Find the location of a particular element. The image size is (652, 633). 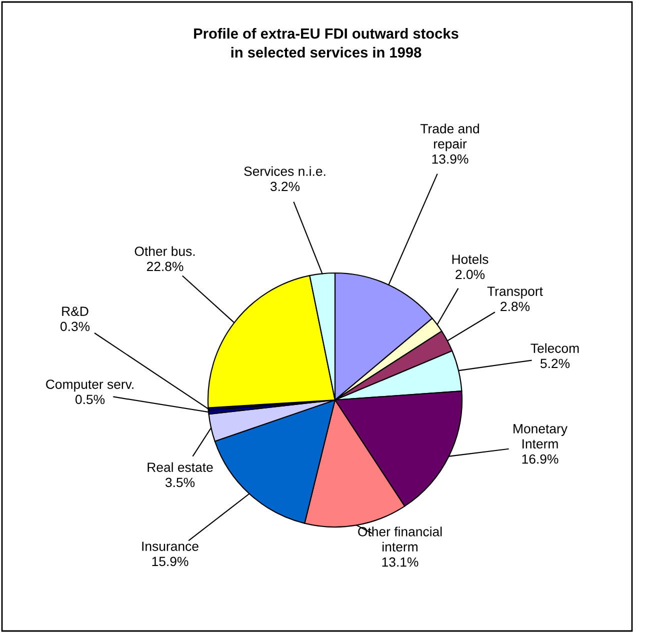

data-label: 5.2% is located at coordinates (555, 363).